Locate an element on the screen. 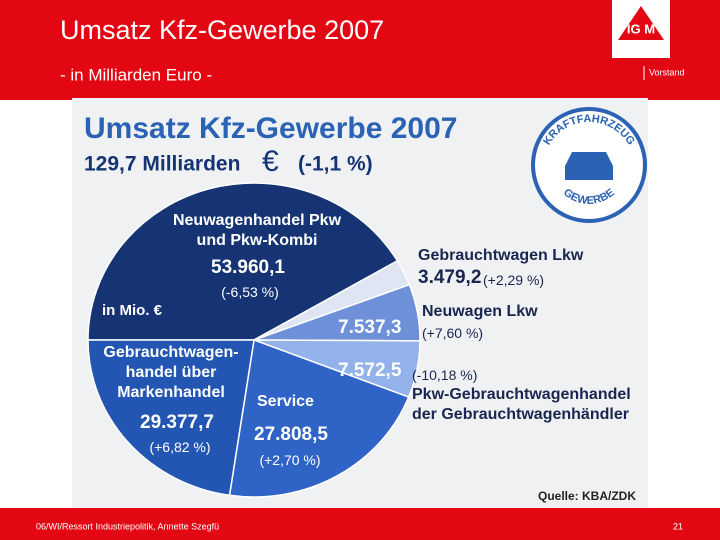 The width and height of the screenshot is (720, 540). badge-car is located at coordinates (589, 166).